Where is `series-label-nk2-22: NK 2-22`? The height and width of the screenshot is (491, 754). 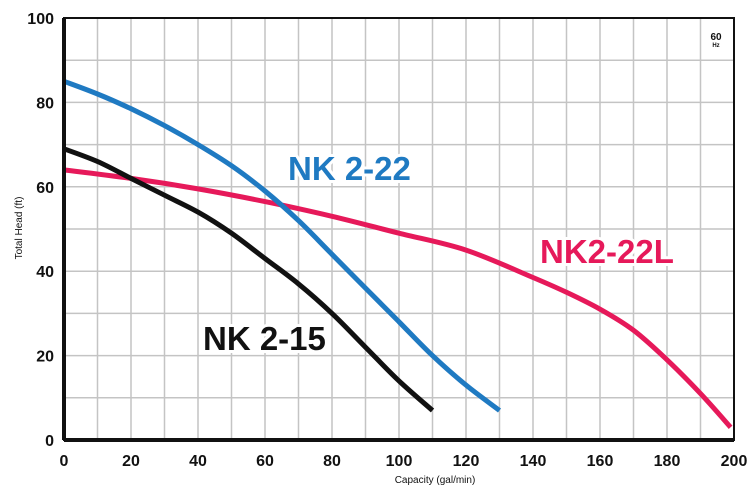 series-label-nk2-22: NK 2-22 is located at coordinates (349, 168).